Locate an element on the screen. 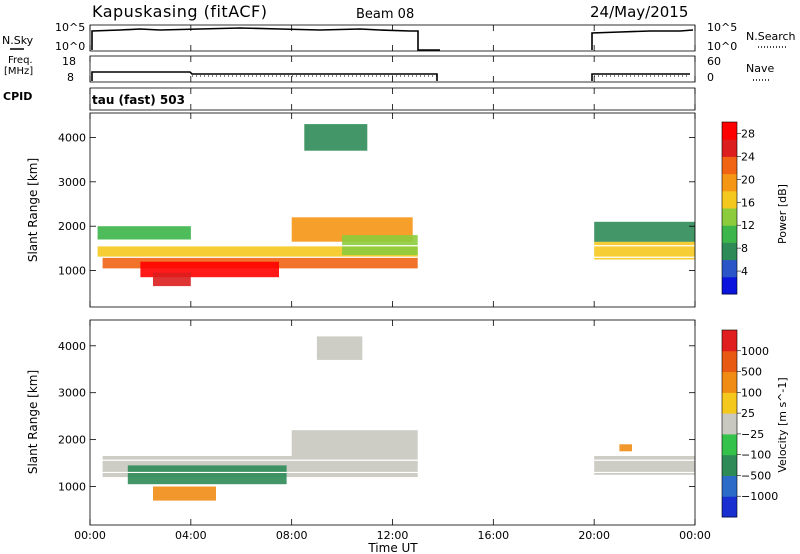 This screenshot has width=800, height=554. power-y-axis-label: Slant Range [km] is located at coordinates (33, 210).